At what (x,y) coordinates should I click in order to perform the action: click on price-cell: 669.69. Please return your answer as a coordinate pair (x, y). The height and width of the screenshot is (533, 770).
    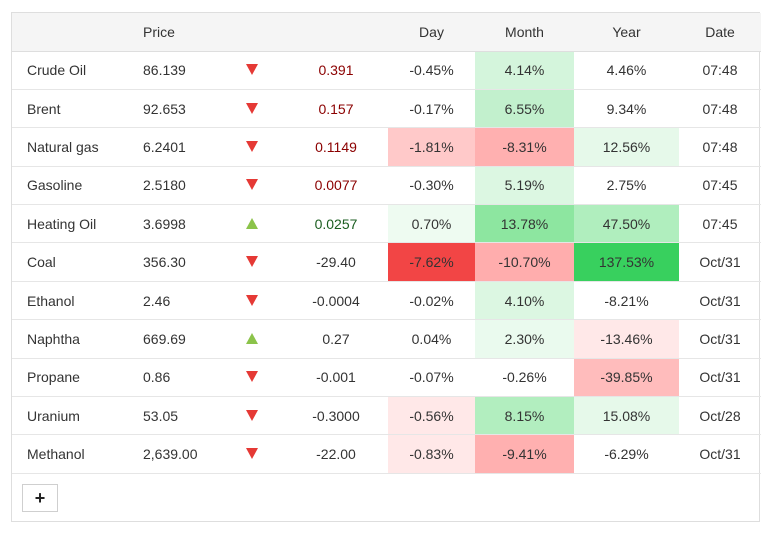
    Looking at the image, I should click on (164, 338).